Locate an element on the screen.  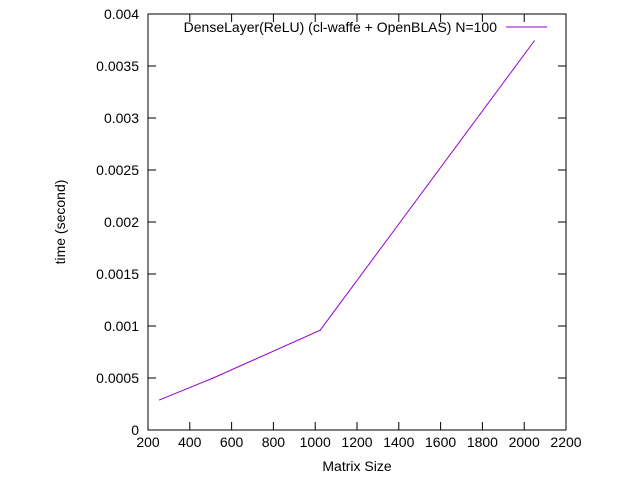
x-tick-label: 1400 is located at coordinates (398, 442).